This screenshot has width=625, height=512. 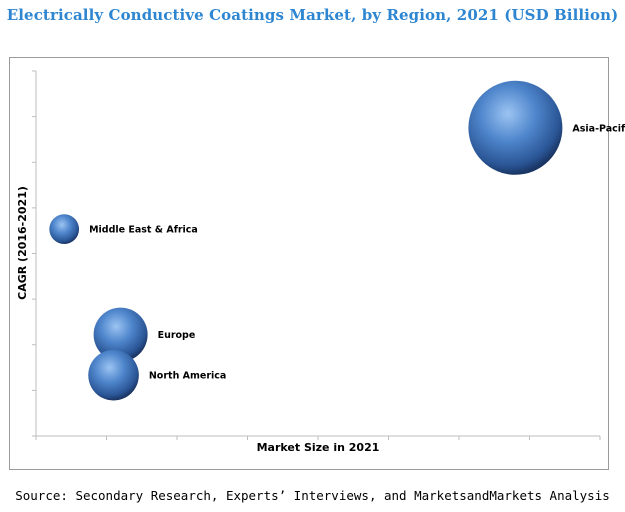 What do you see at coordinates (187, 376) in the screenshot?
I see `bubble-label-north-america: North America` at bounding box center [187, 376].